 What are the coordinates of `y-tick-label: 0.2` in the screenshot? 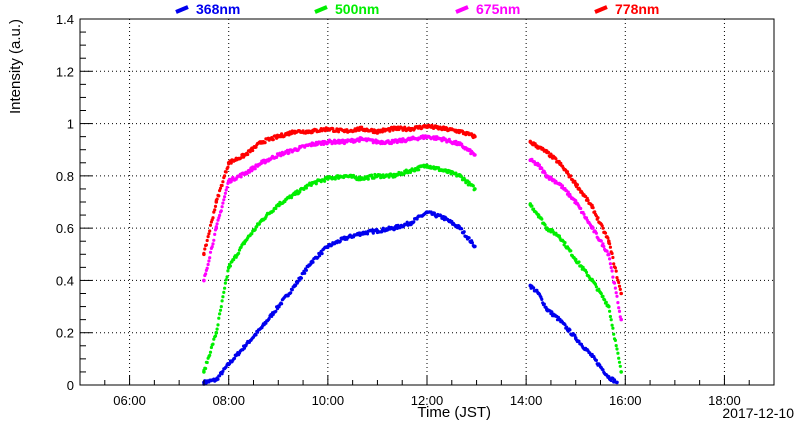 It's located at (65, 333).